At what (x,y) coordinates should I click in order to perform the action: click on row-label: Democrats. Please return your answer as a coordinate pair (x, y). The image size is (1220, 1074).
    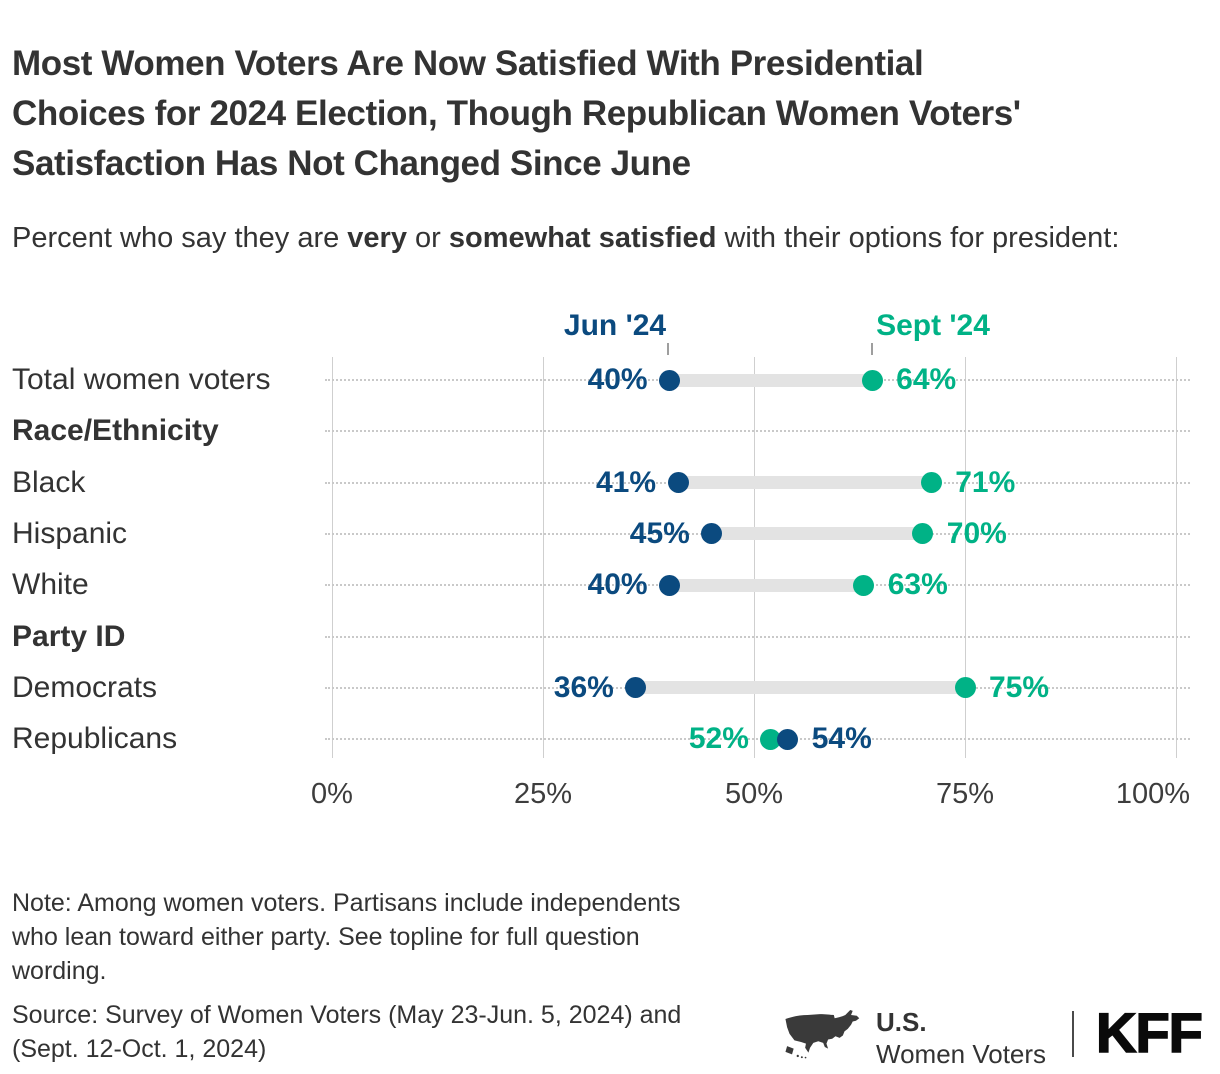
    Looking at the image, I should click on (85, 687).